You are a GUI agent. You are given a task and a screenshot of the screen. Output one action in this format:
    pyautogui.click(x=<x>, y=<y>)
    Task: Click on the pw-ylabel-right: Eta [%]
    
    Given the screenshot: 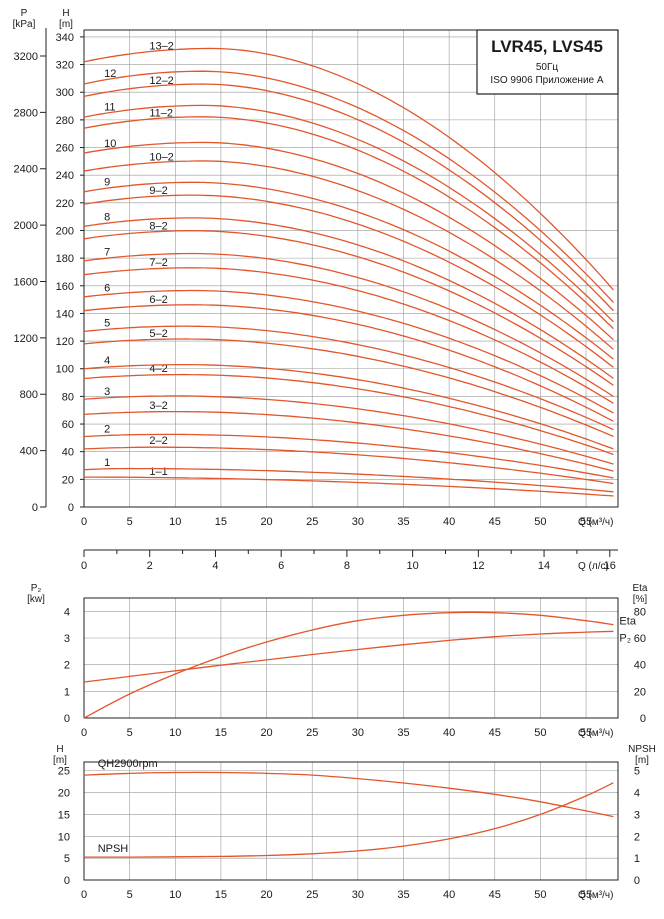 What is the action you would take?
    pyautogui.click(x=639, y=594)
    